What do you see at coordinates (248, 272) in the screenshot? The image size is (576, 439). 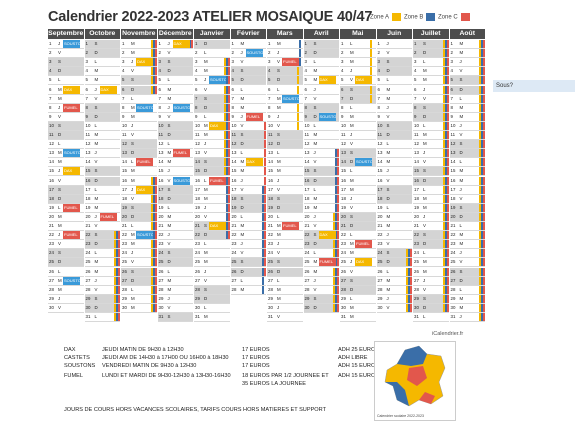 I see `day-cell: 26 D` at bounding box center [248, 272].